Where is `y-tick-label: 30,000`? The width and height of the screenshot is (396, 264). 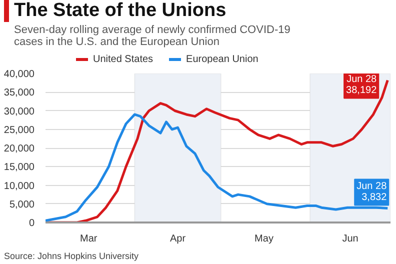 y-tick-label: 30,000 is located at coordinates (19, 112).